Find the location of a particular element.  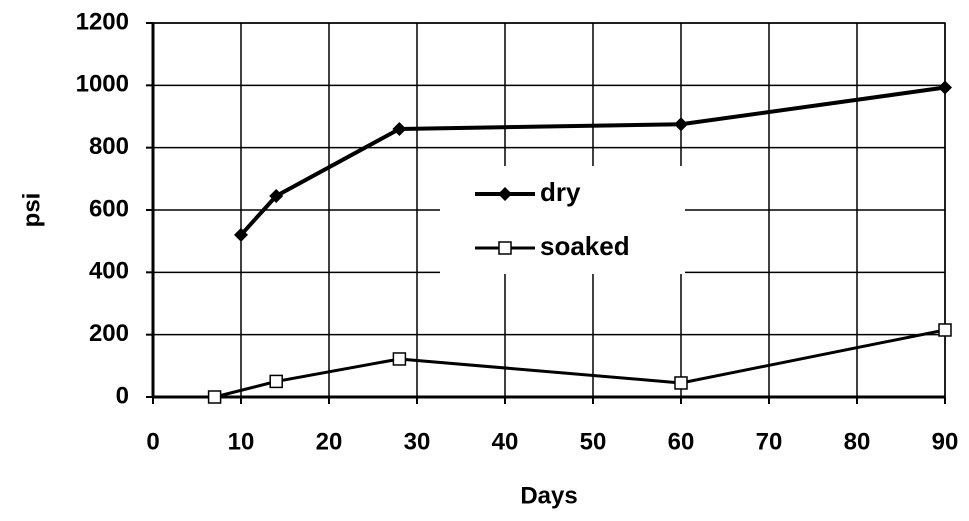

series-line is located at coordinates (580, 363).